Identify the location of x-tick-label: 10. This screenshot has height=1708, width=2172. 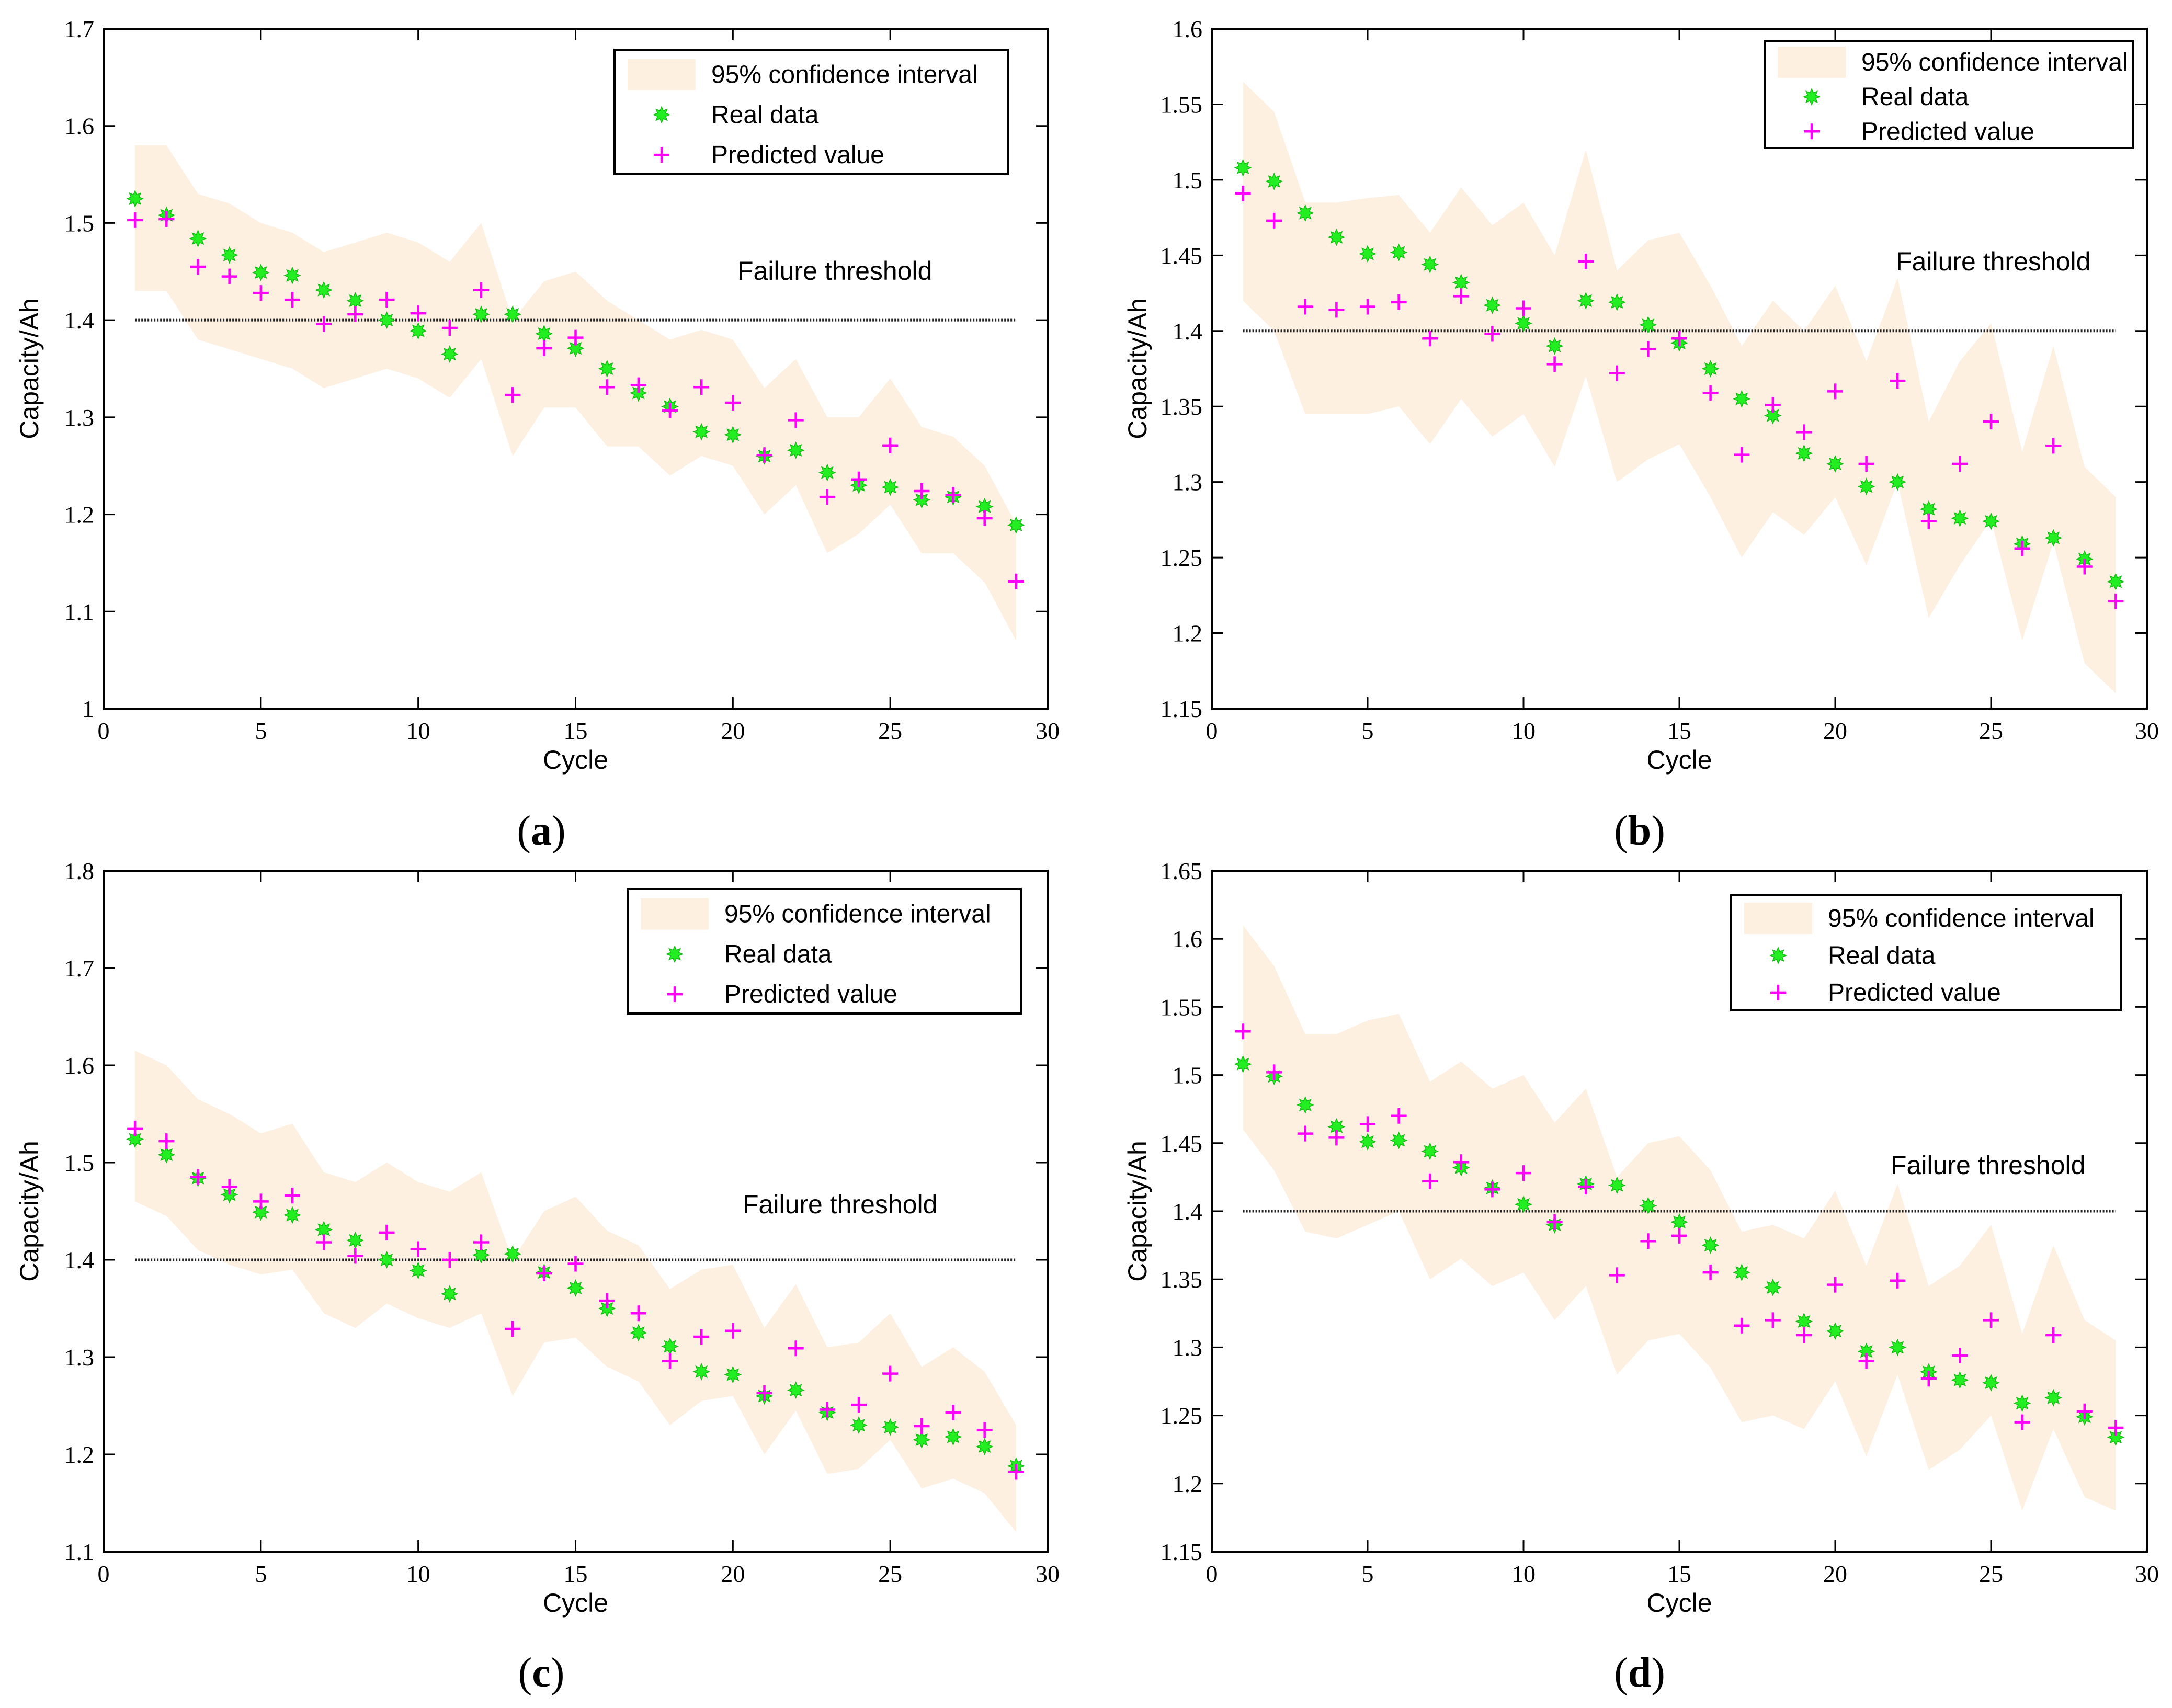
(418, 1574).